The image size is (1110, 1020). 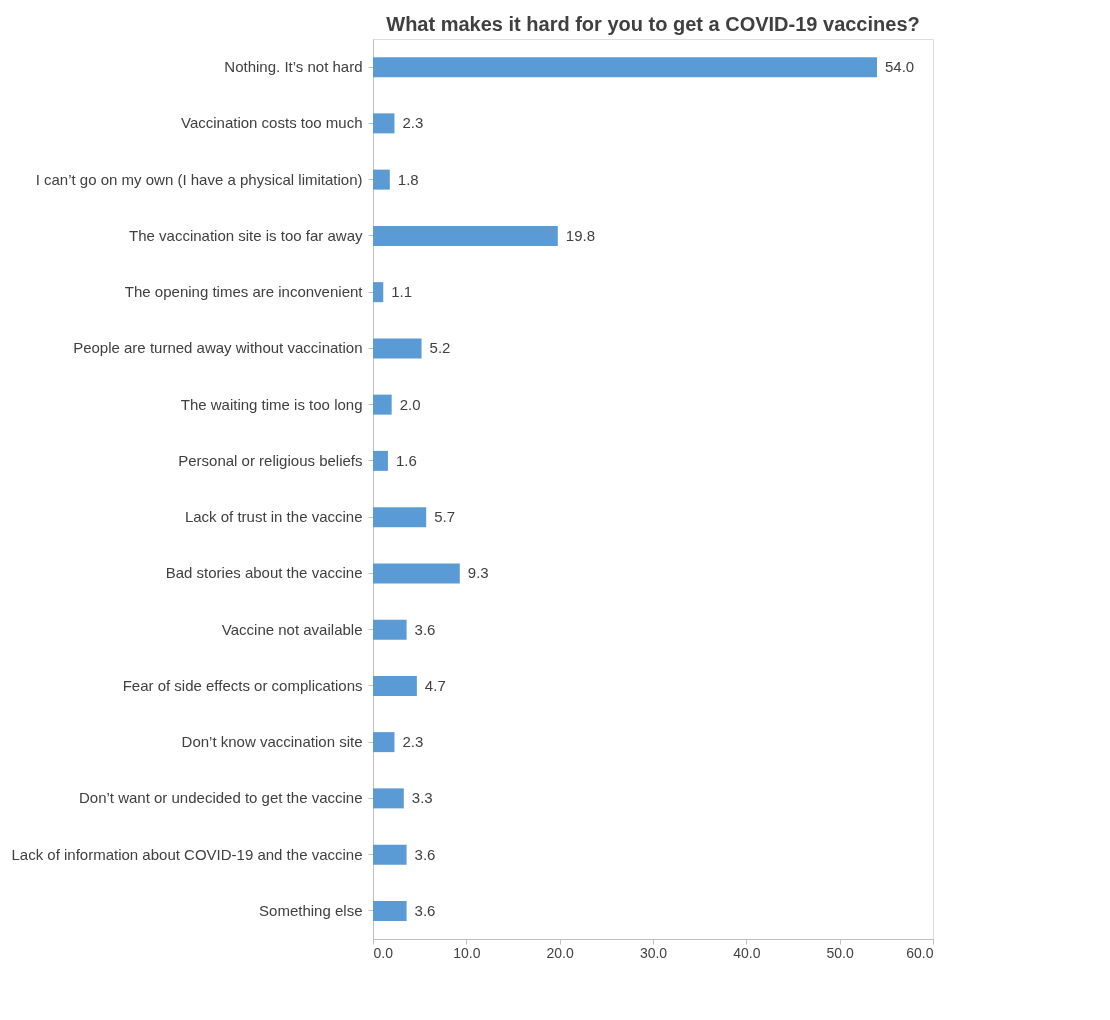 I want to click on data-label: 19.8, so click(x=580, y=235).